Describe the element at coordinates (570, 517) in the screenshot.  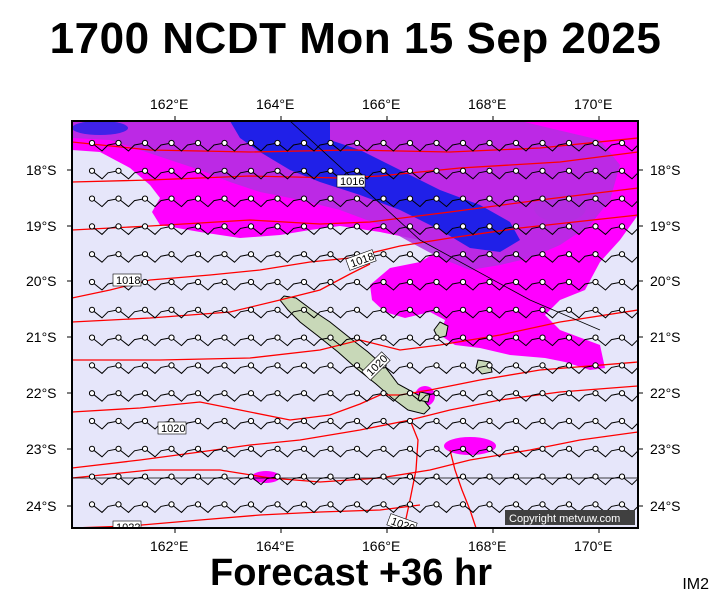
I see `copyright-box: Copyright metvuw.com` at that location.